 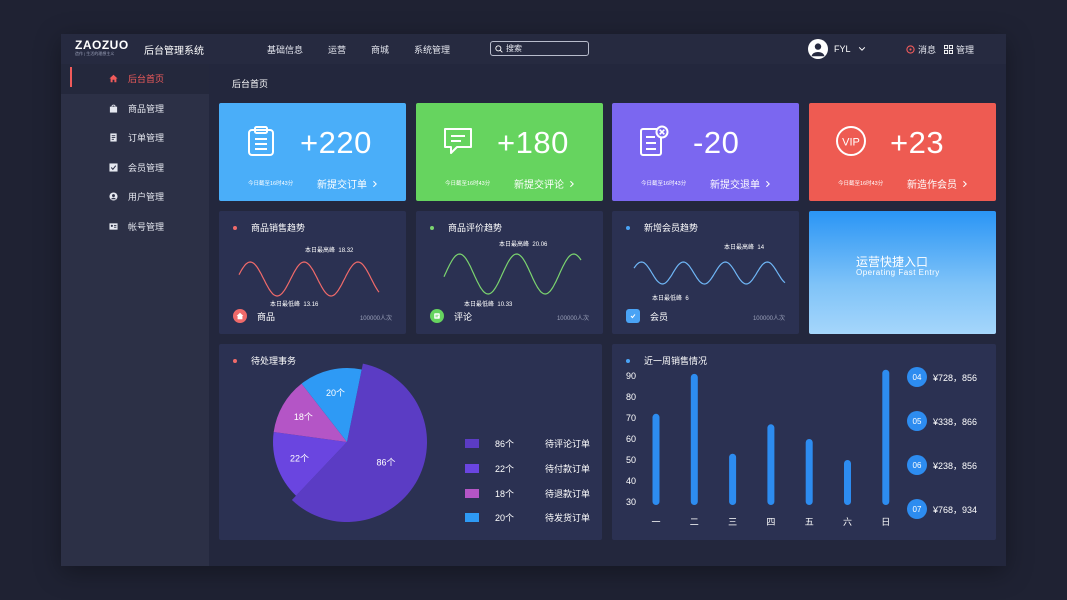 I want to click on sales-amount: ¥728，856, so click(x=955, y=377).